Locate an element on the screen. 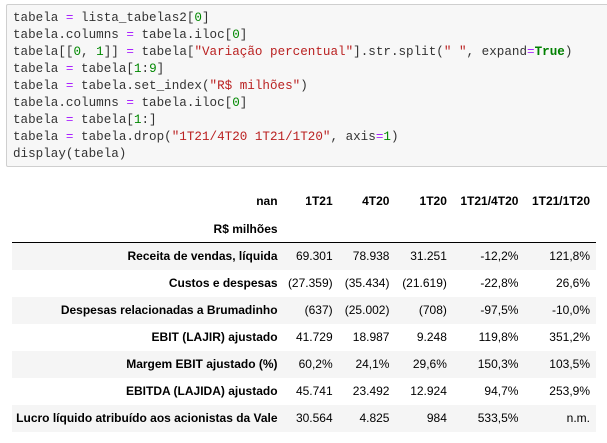  cell: 45.741 is located at coordinates (314, 391).